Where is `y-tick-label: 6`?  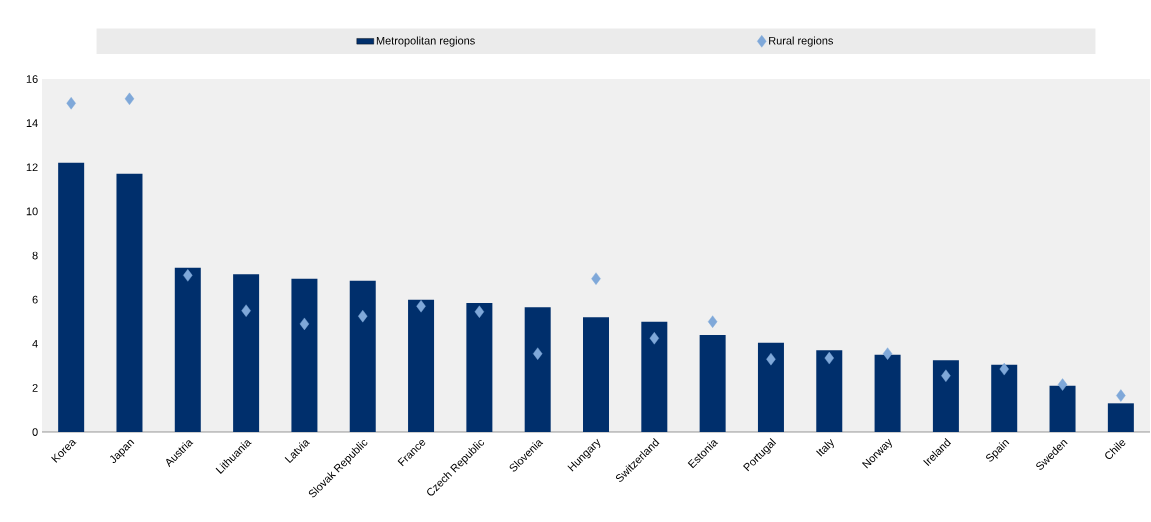 y-tick-label: 6 is located at coordinates (35, 299).